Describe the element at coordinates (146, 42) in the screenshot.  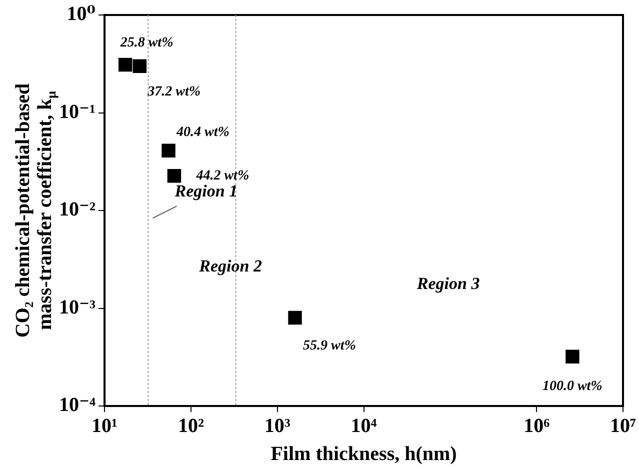
I see `annotation: 25.8 wt%` at that location.